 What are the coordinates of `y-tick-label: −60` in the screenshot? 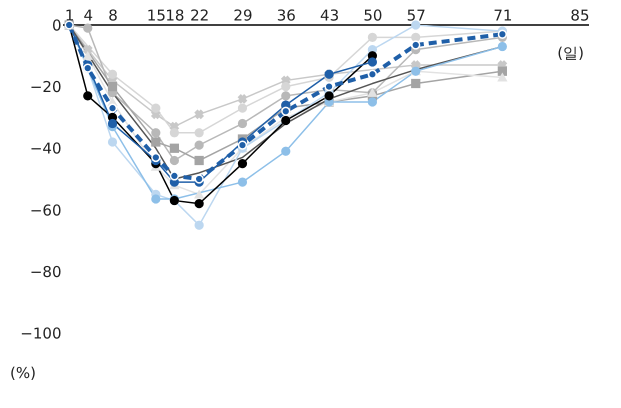 It's located at (46, 210).